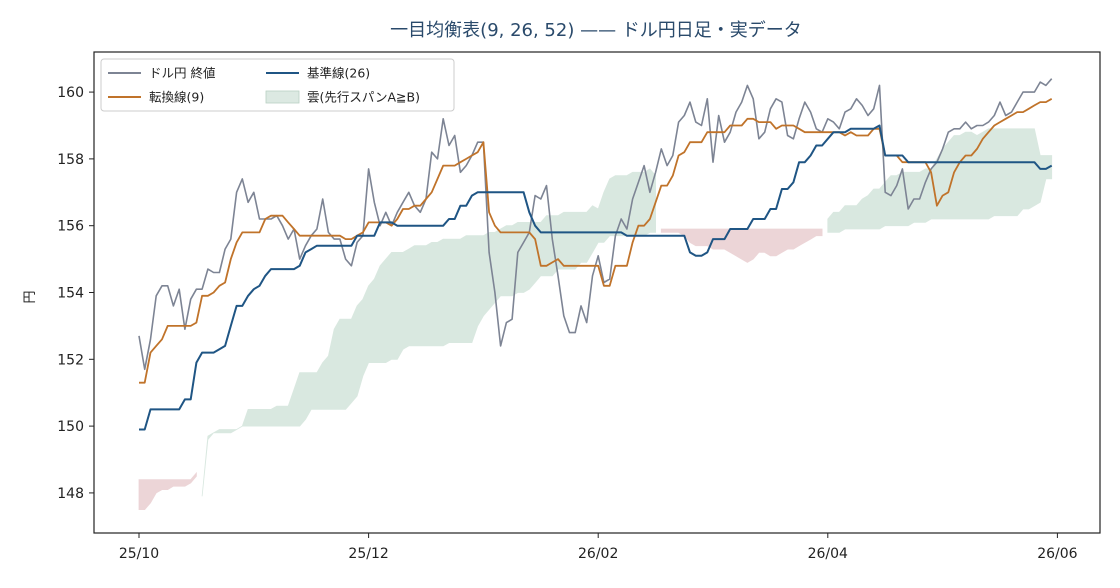  I want to click on legend-label: ドル円 終値, so click(182, 73).